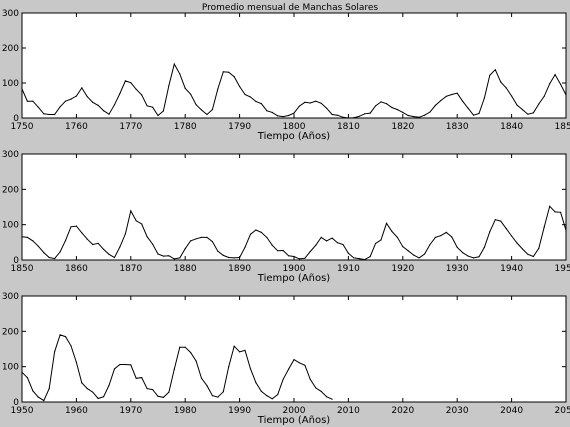 The image size is (570, 427). I want to click on x-tick-label: 1890, so click(239, 269).